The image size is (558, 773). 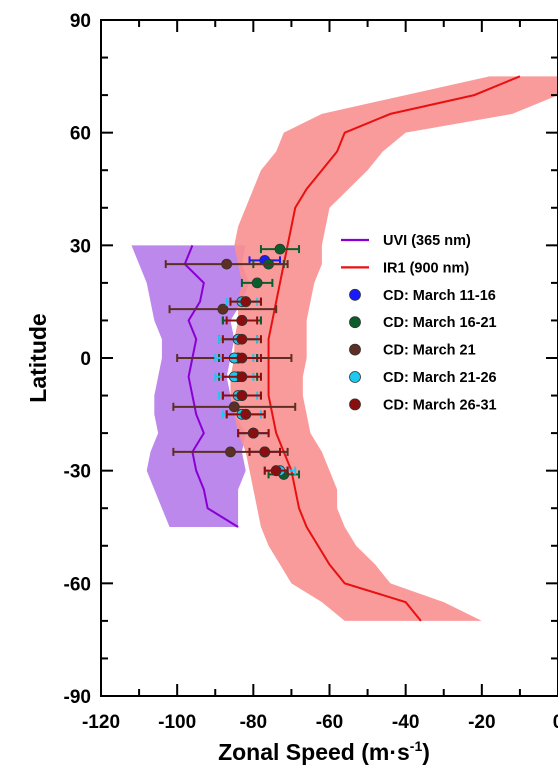 What do you see at coordinates (80, 21) in the screenshot?
I see `y-tick-label: 90` at bounding box center [80, 21].